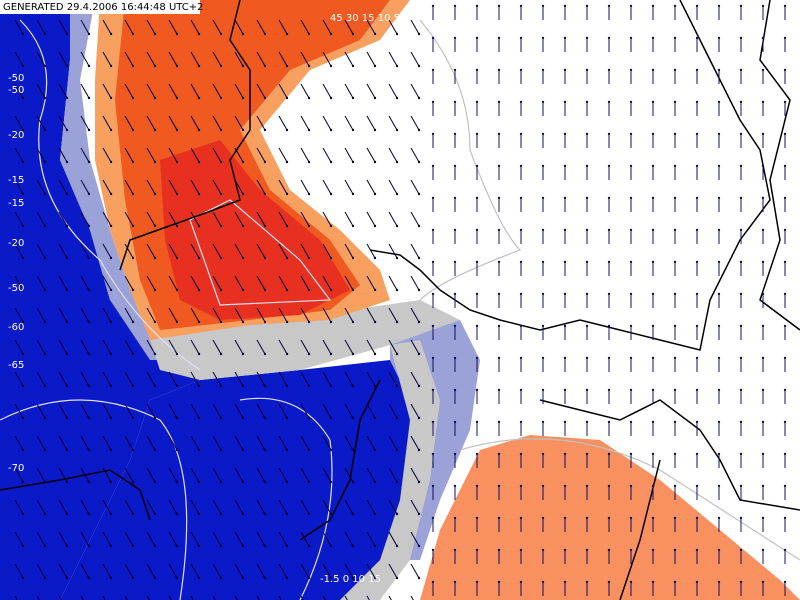 This screenshot has width=800, height=600. I want to click on contour-label: -50, so click(16, 78).